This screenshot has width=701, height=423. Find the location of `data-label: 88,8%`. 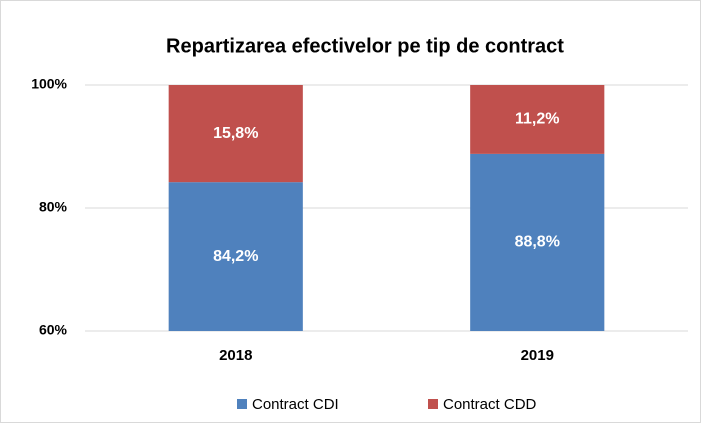

data-label: 88,8% is located at coordinates (537, 242).